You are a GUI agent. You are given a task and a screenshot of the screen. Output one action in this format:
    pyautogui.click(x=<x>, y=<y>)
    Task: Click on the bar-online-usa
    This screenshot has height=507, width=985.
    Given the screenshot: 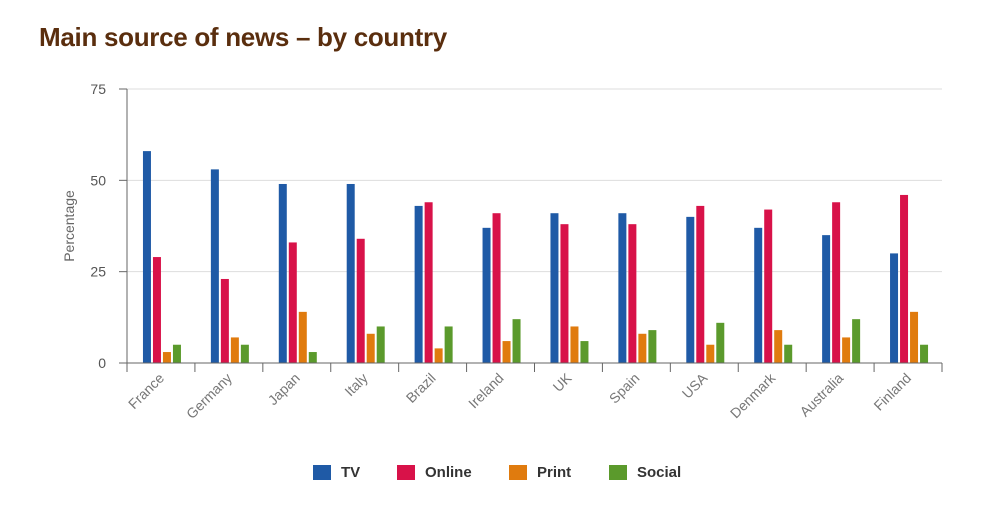 What is the action you would take?
    pyautogui.click(x=700, y=284)
    